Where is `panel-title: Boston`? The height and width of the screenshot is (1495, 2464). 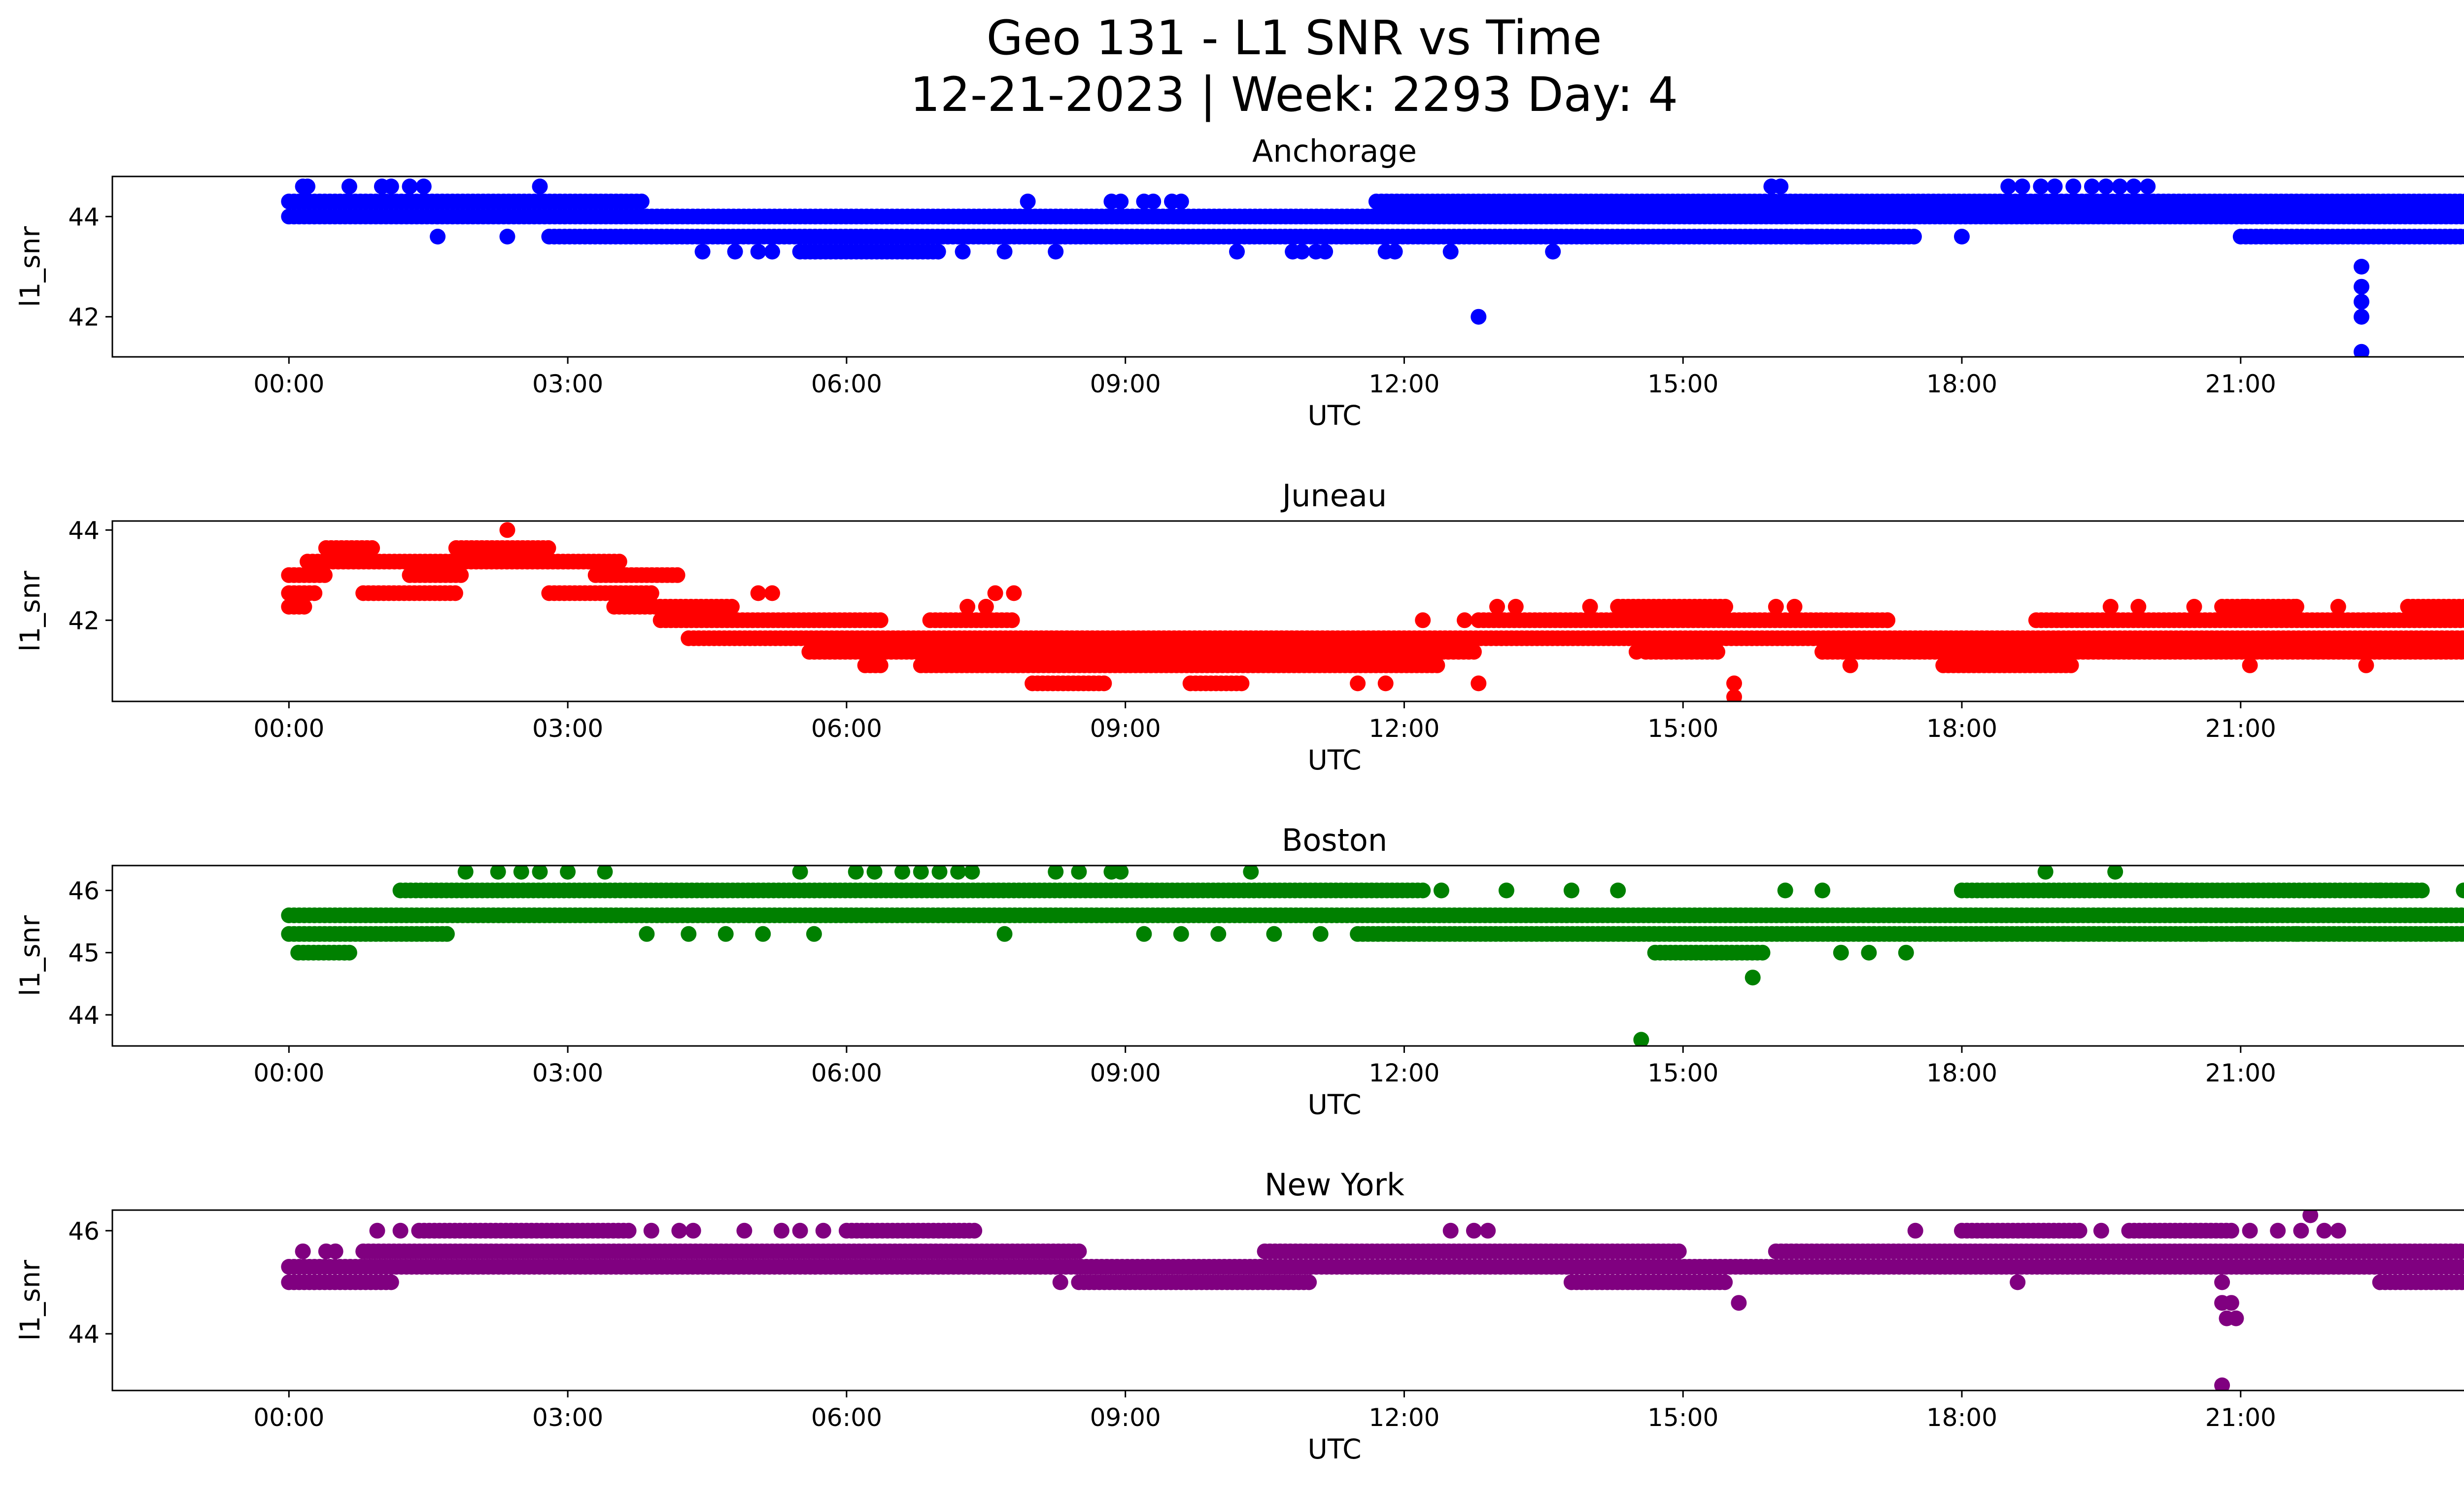 panel-title: Boston is located at coordinates (1334, 840).